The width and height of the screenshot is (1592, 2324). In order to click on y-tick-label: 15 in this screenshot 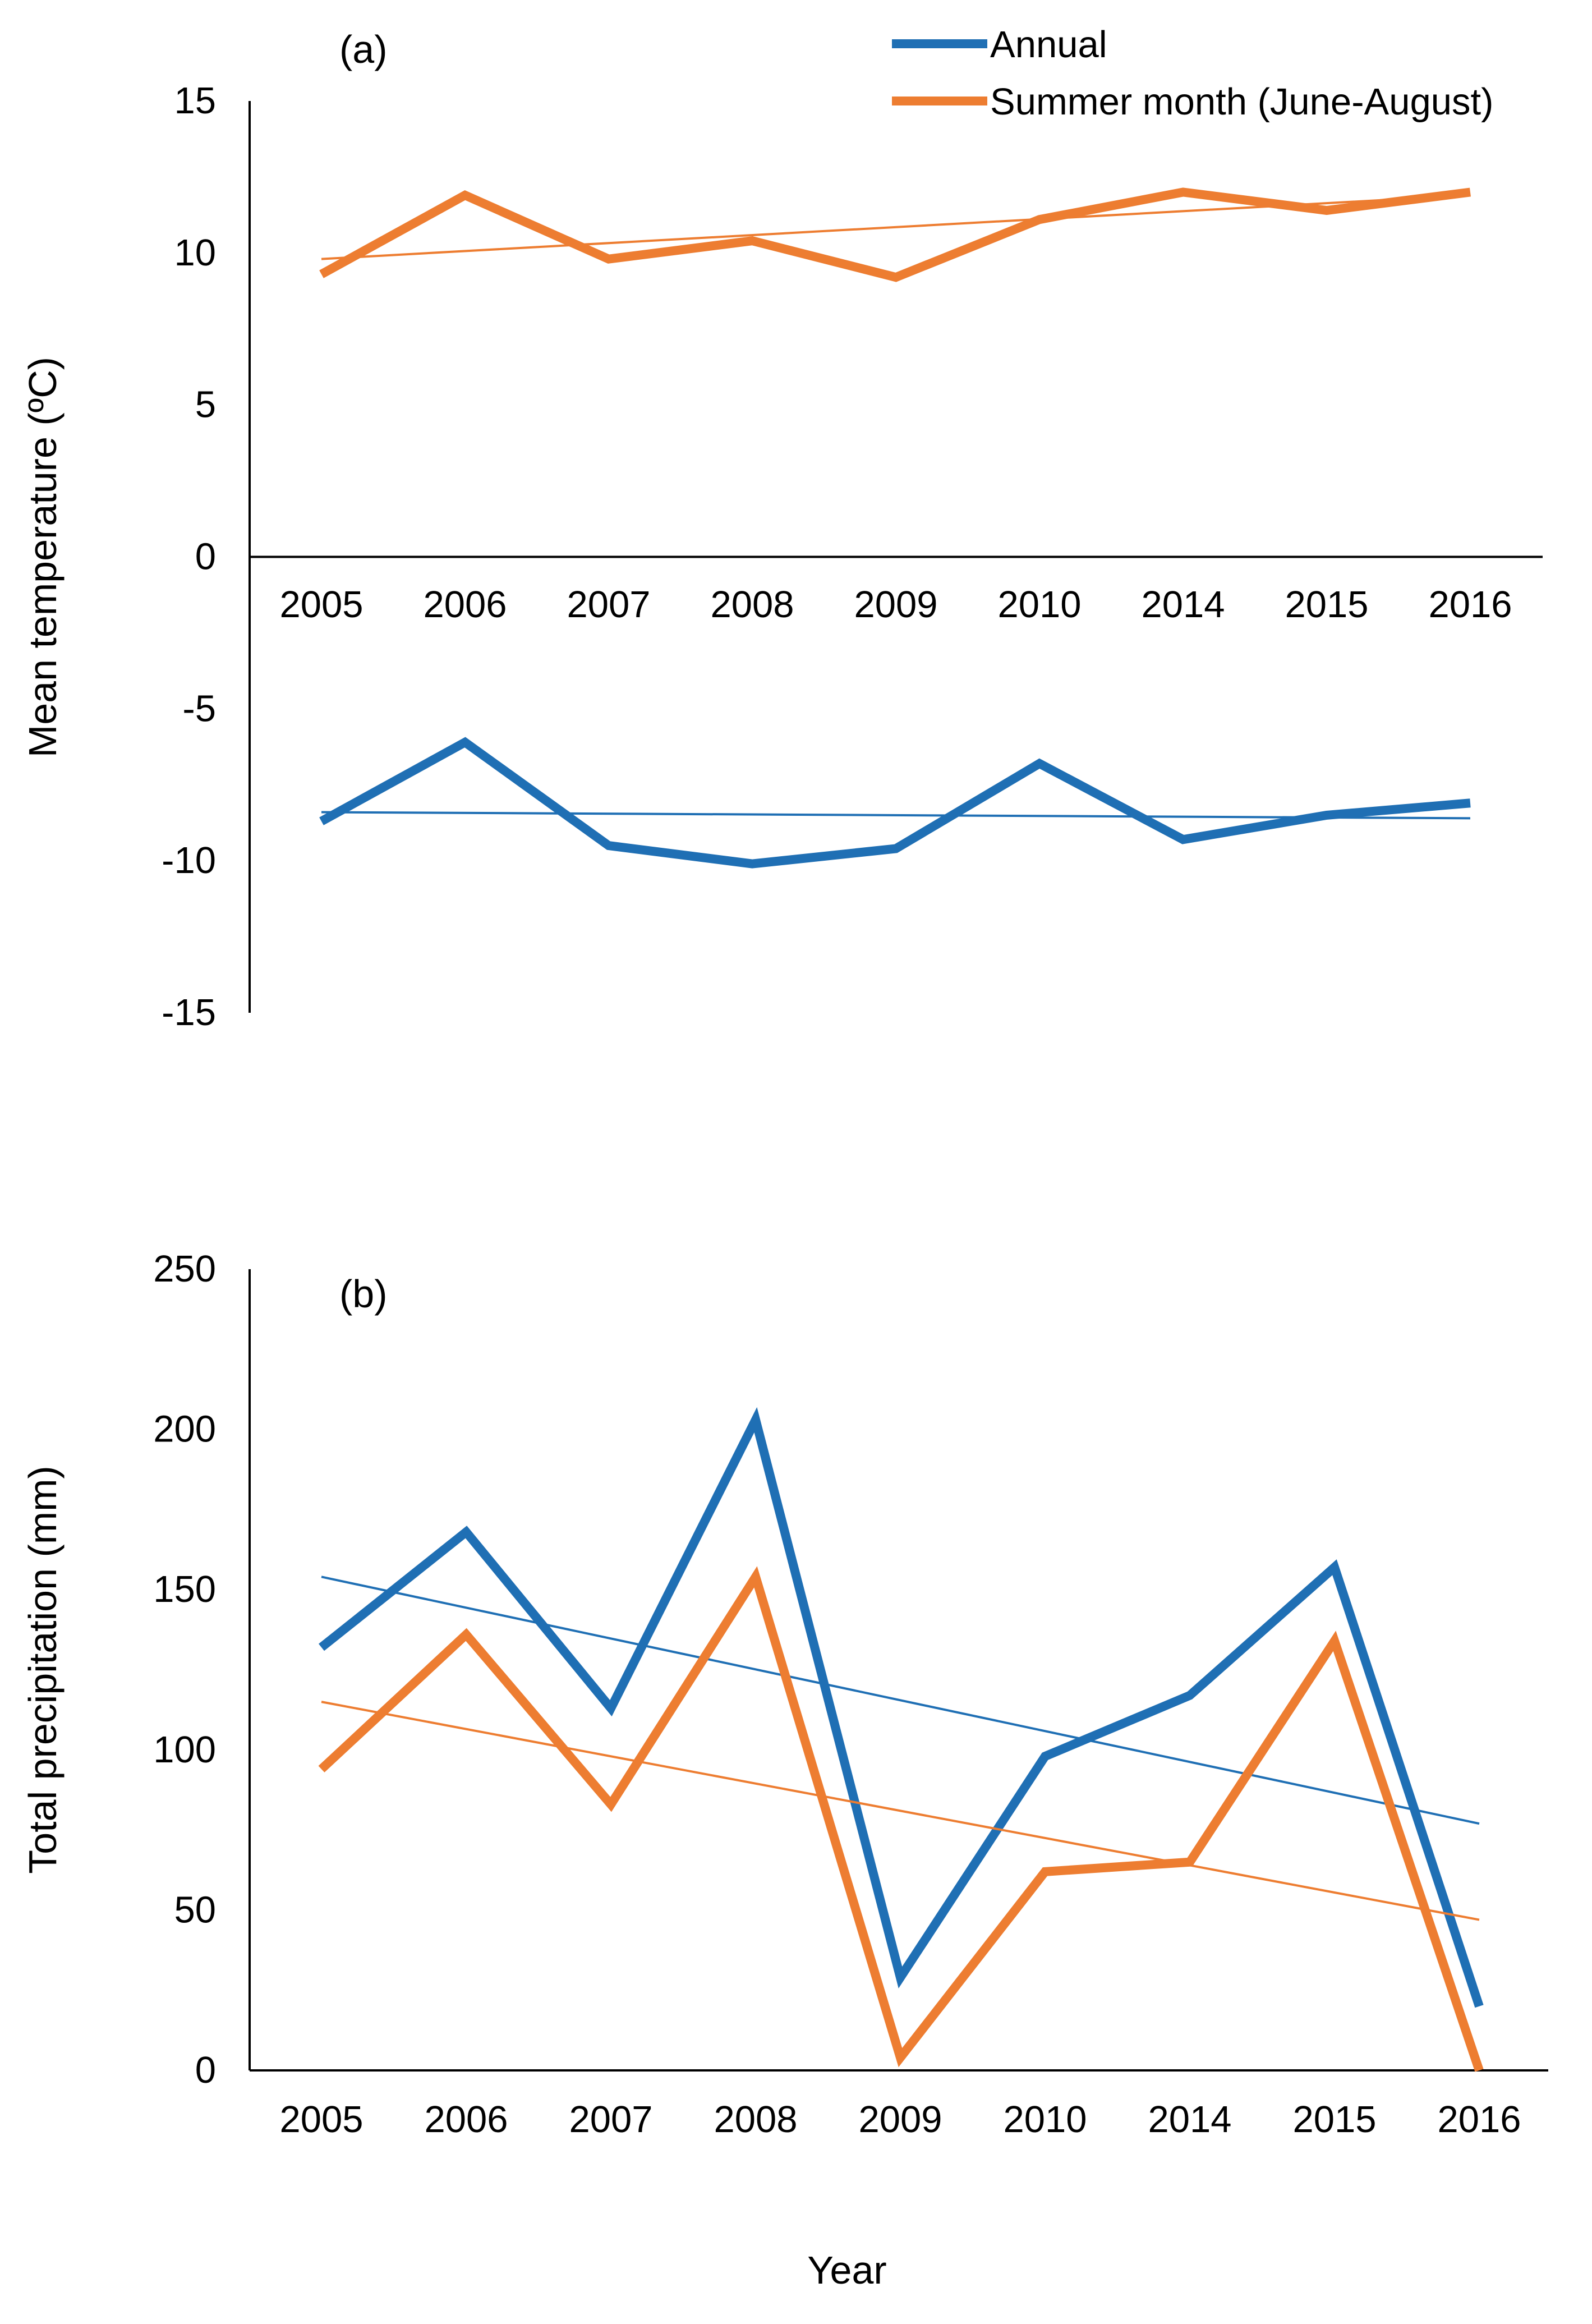, I will do `click(195, 101)`.